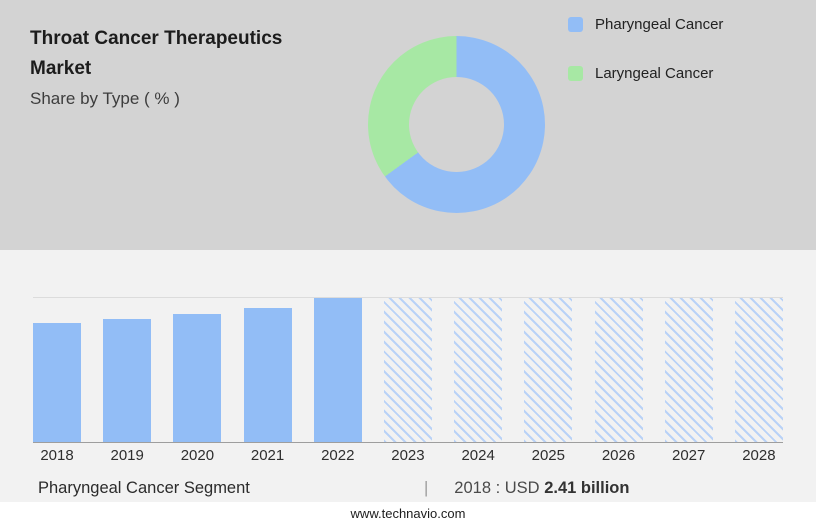  I want to click on legend-item-pharyngeal-cancer: Pharyngeal Cancer, so click(645, 24).